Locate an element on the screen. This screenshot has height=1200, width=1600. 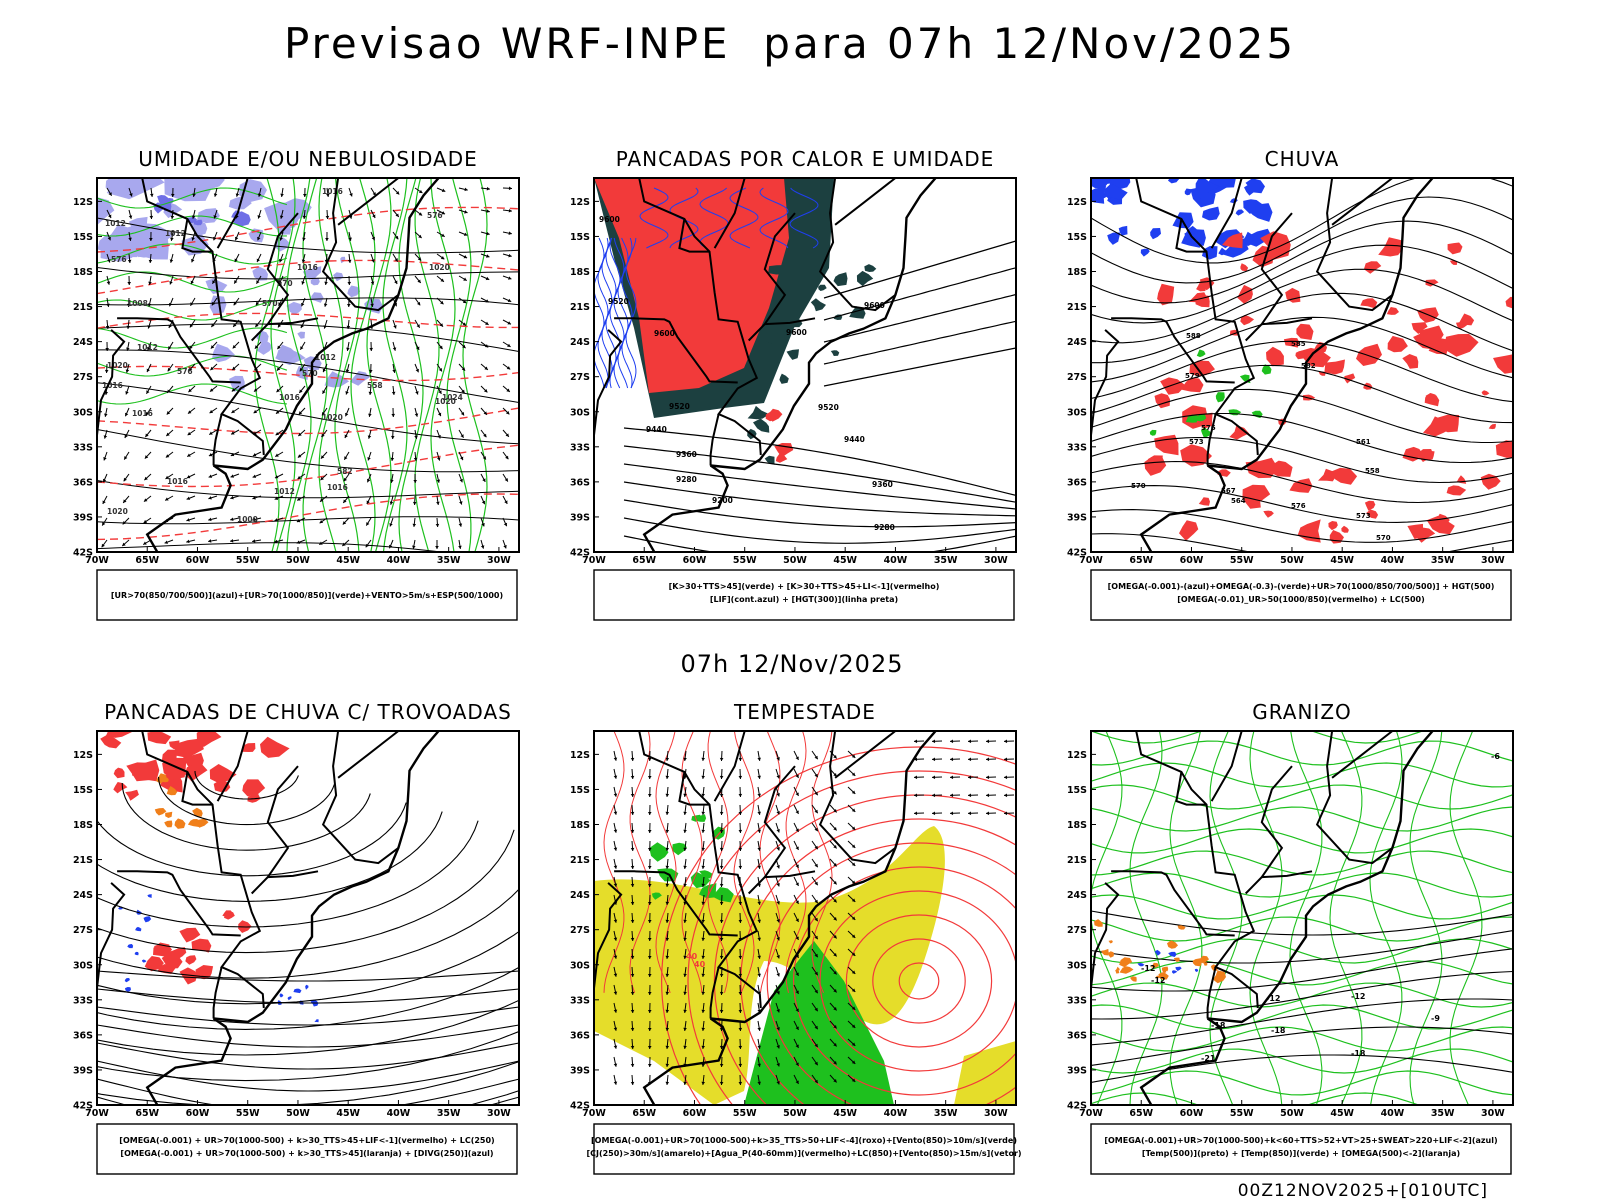
y-tick-label: 30S is located at coordinates (1077, 412).